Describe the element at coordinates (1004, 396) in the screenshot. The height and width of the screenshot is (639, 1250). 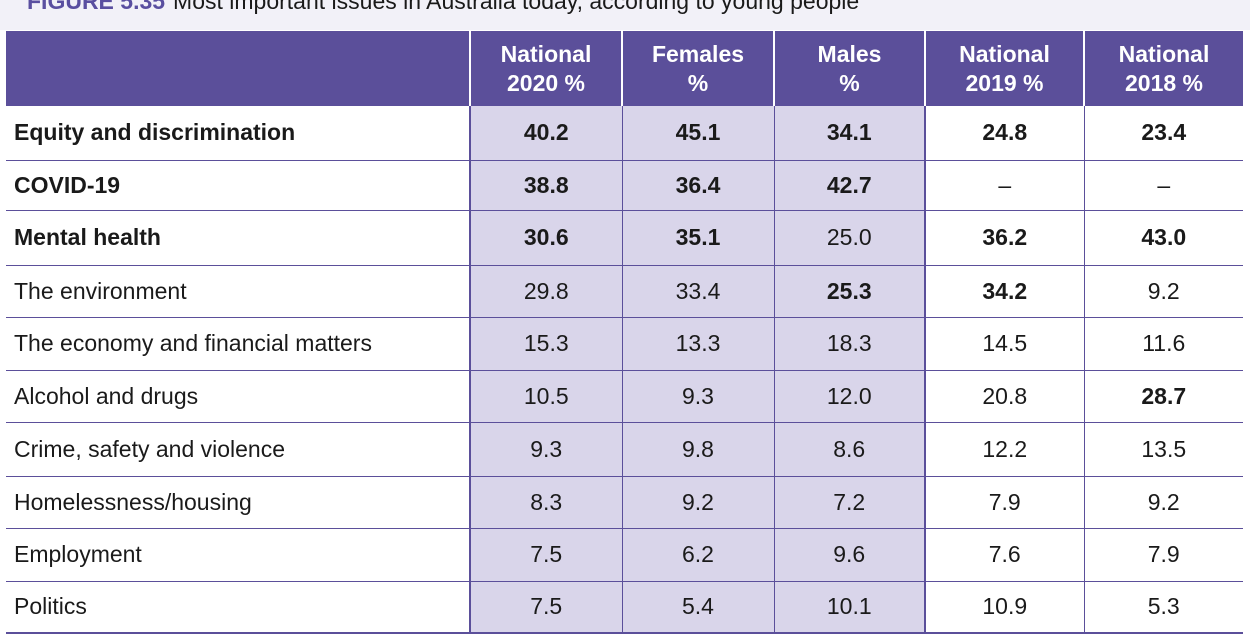
I see `value-cell: 20.8` at that location.